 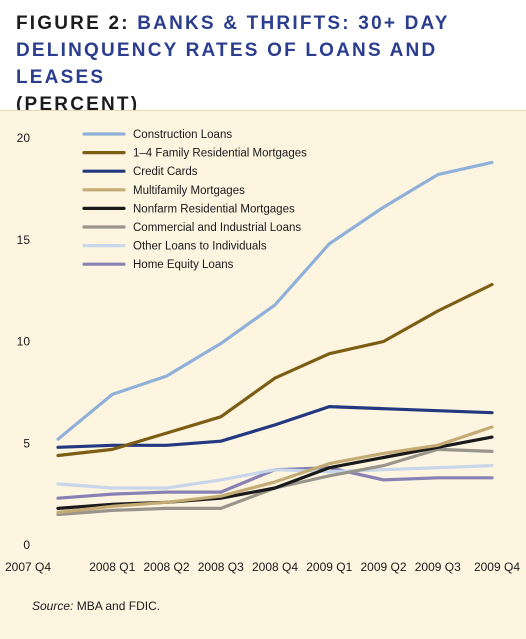 I want to click on legend-label: Multifamily Mortgages, so click(x=189, y=191).